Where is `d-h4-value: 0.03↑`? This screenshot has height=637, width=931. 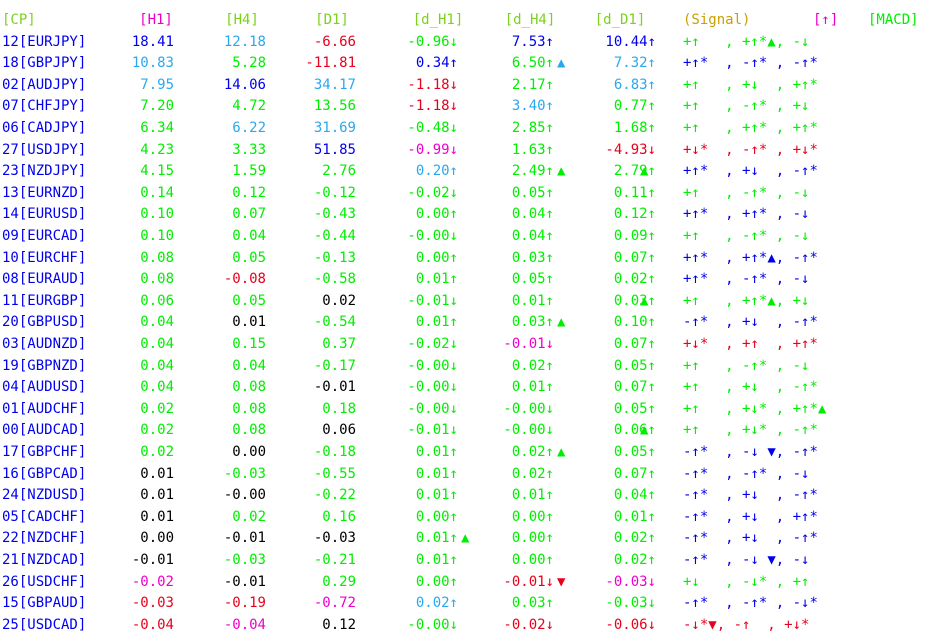 d-h4-value: 0.03↑ is located at coordinates (532, 257).